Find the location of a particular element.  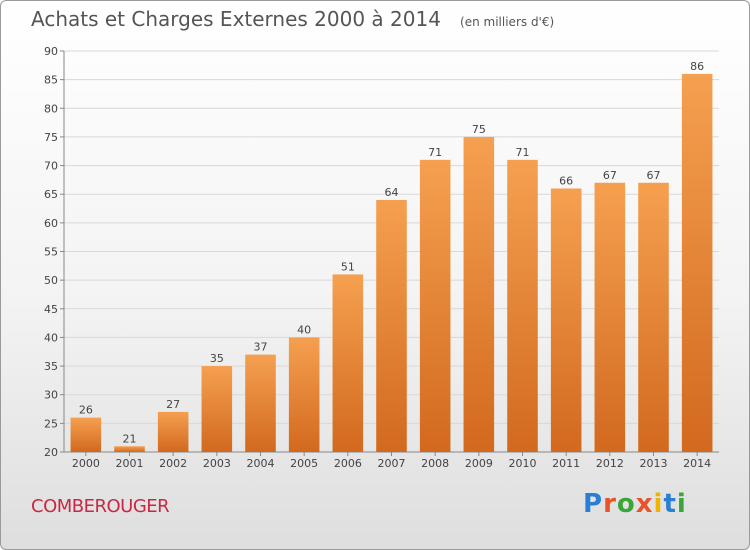

data-label: 51 is located at coordinates (348, 266).